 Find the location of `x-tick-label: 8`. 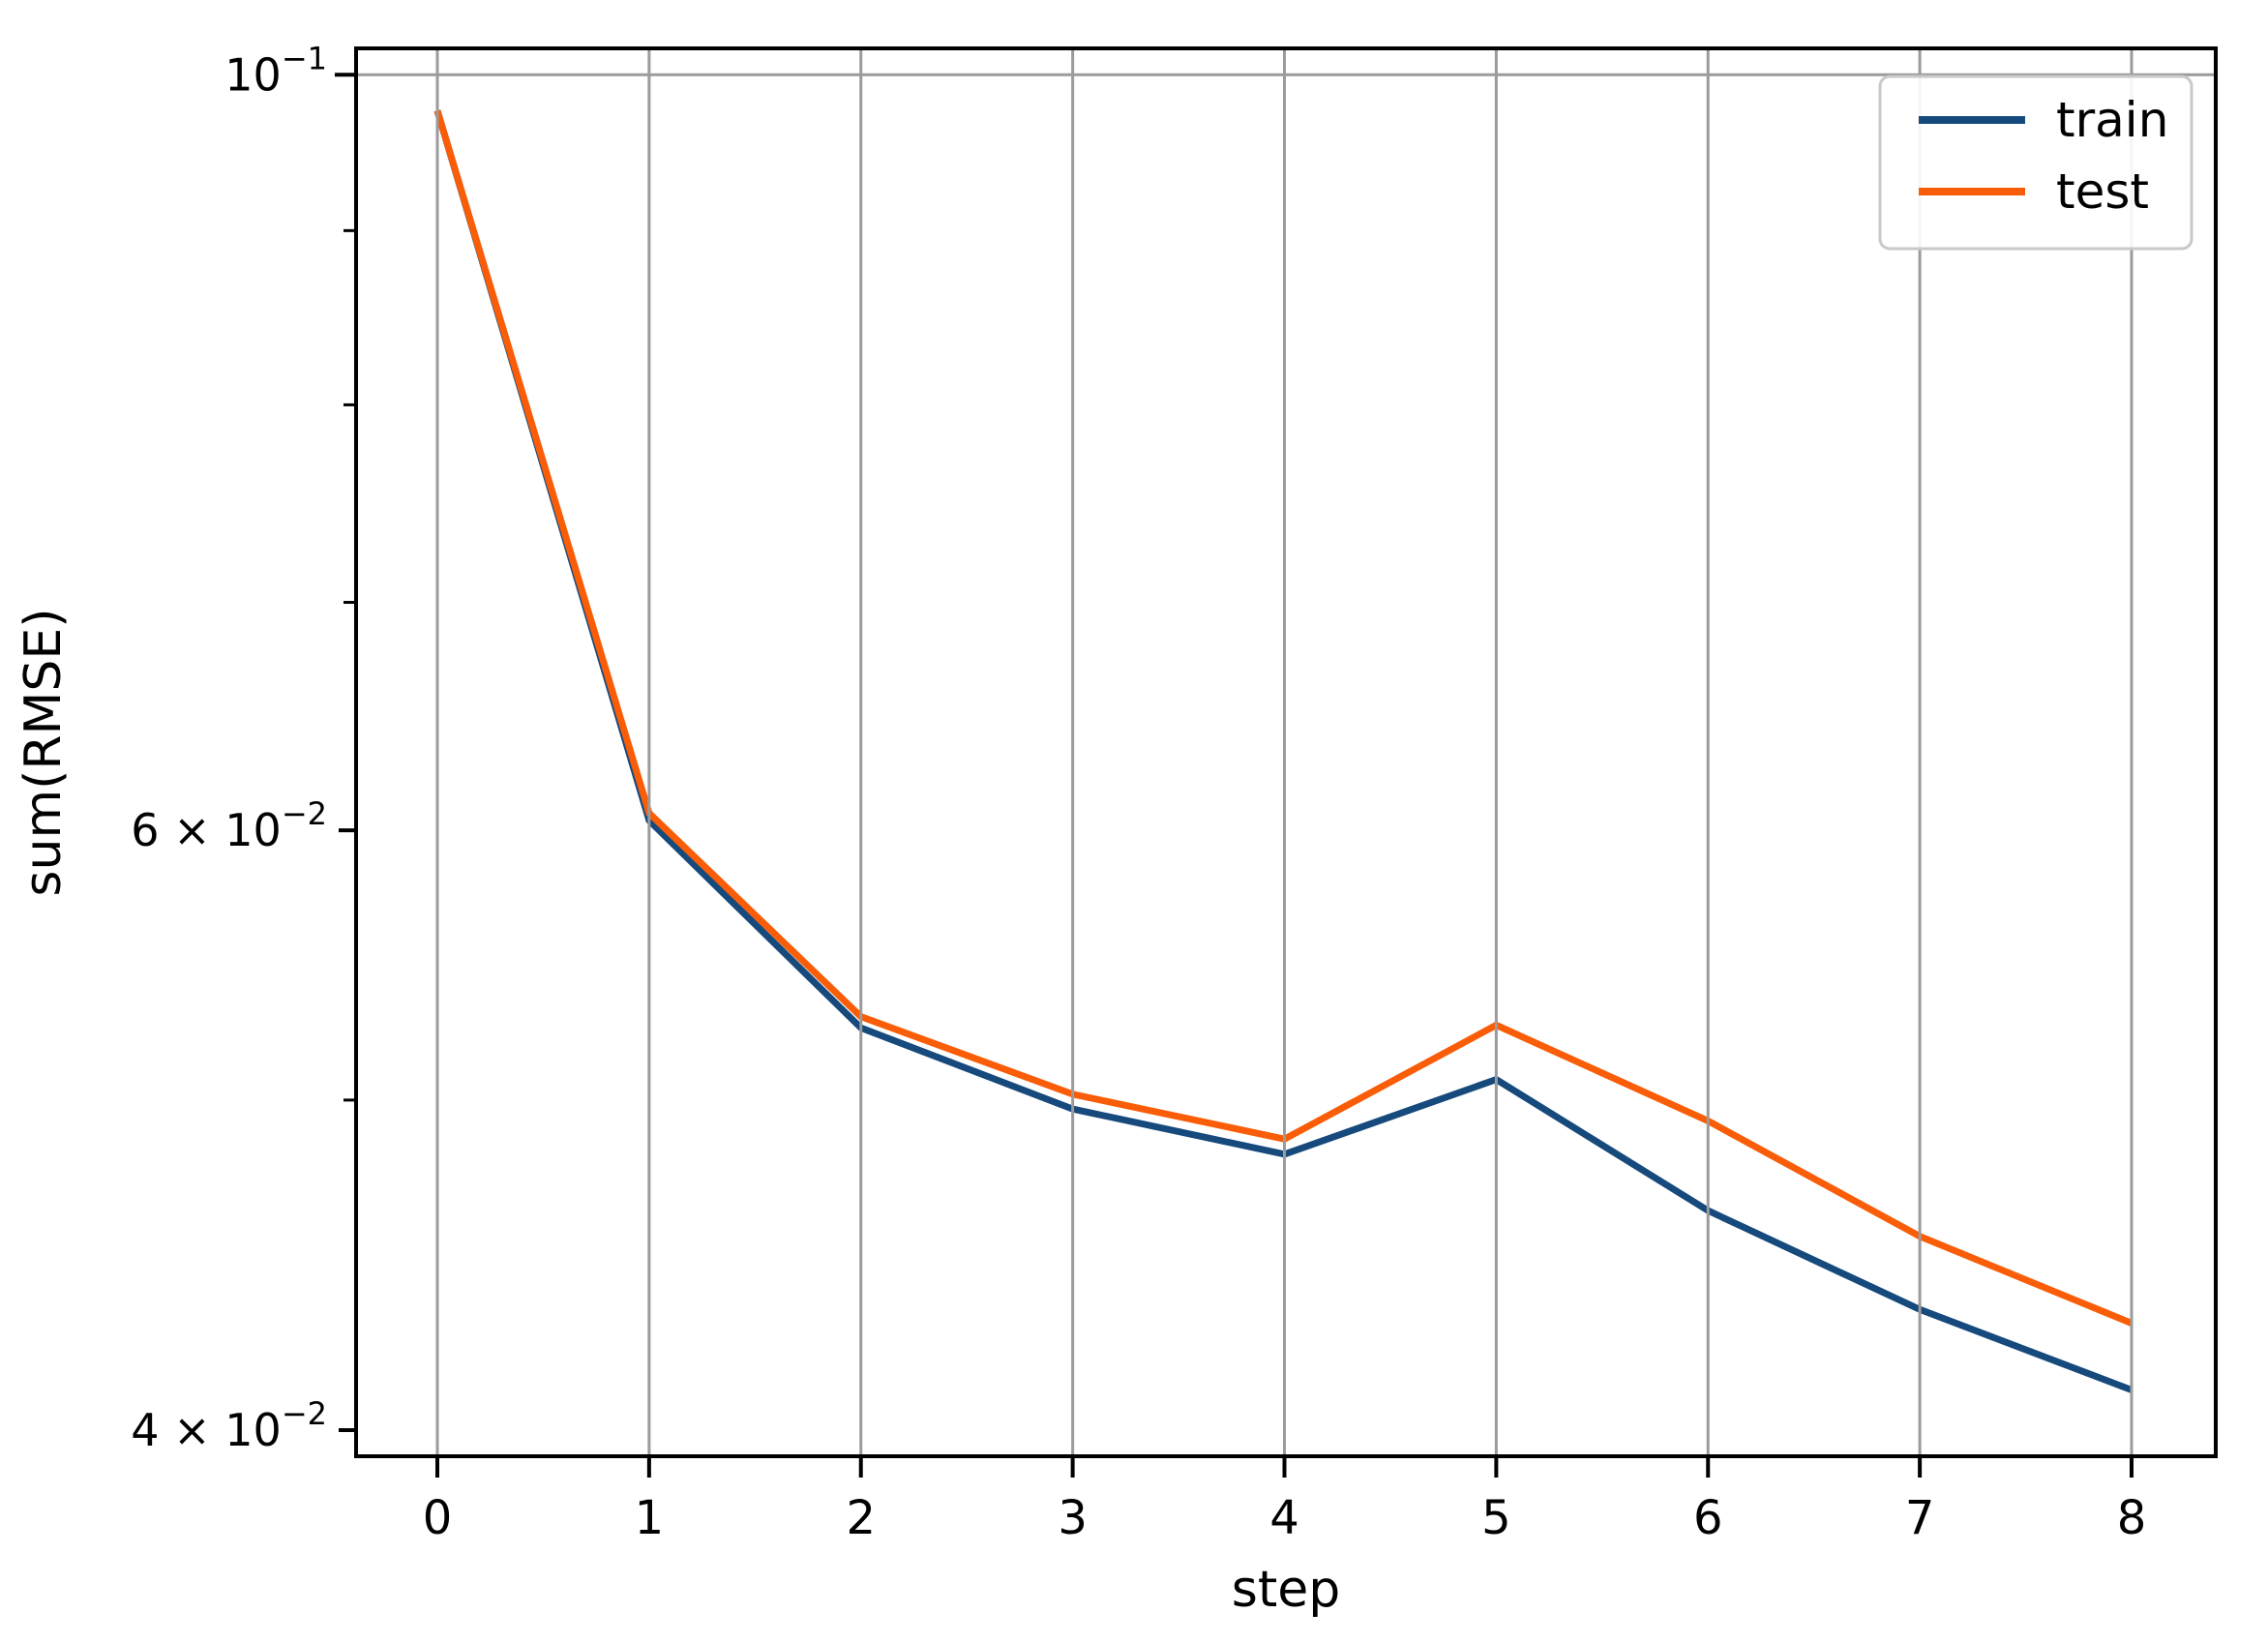

x-tick-label: 8 is located at coordinates (2132, 1518).